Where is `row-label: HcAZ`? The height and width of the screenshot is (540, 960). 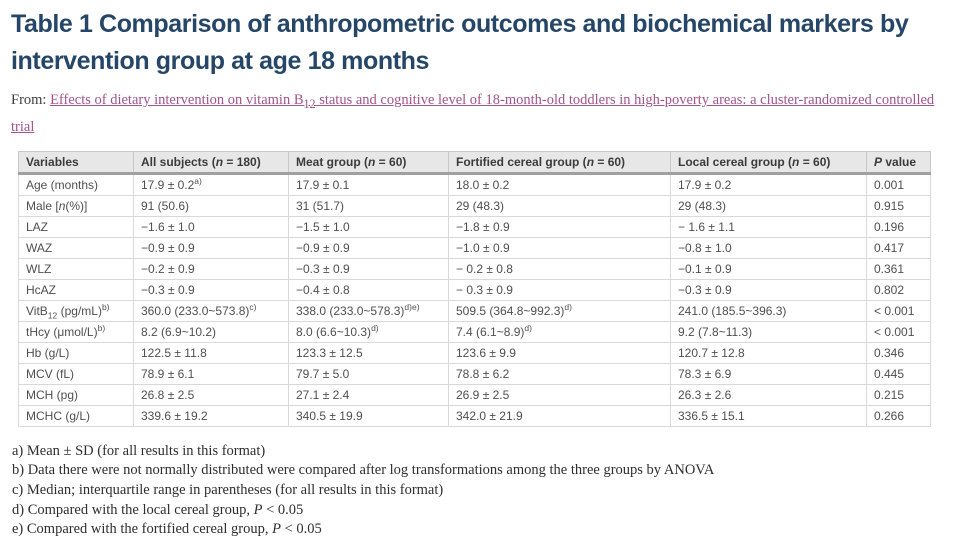
row-label: HcAZ is located at coordinates (76, 290).